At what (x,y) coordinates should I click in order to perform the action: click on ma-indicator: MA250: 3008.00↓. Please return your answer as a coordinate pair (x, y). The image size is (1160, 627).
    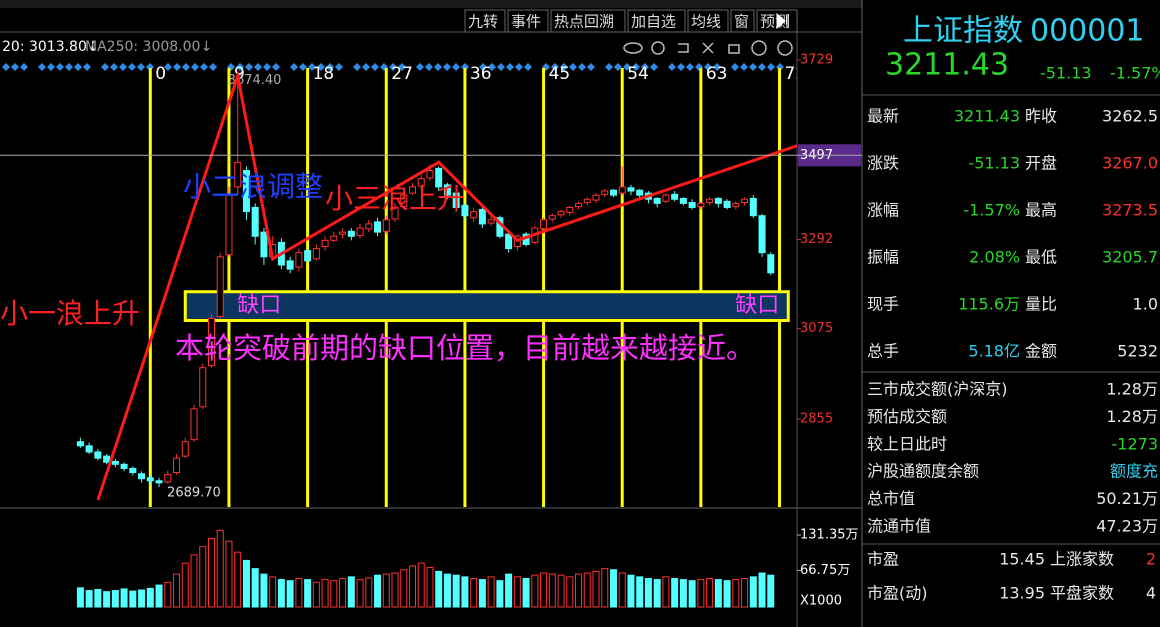
    Looking at the image, I should click on (148, 47).